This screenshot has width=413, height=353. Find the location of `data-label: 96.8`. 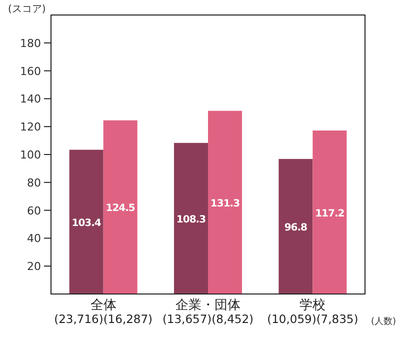

data-label: 96.8 is located at coordinates (296, 228).